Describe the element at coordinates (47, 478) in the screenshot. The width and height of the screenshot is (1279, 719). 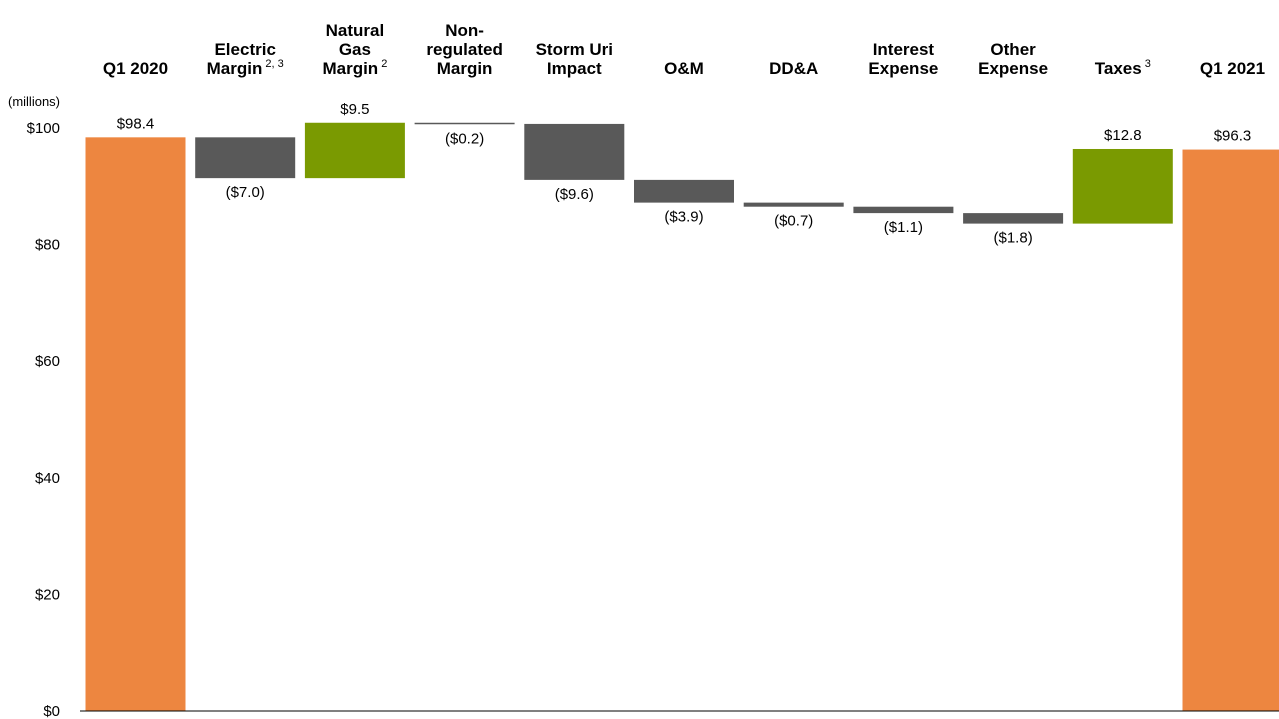
I see `y-tick-label: $40` at that location.